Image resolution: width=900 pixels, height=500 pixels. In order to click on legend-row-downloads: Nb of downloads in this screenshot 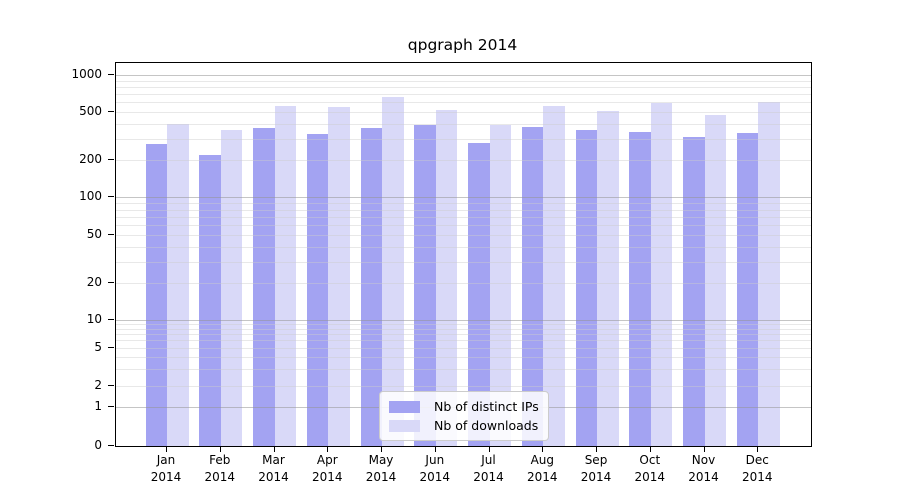, I will do `click(464, 425)`.